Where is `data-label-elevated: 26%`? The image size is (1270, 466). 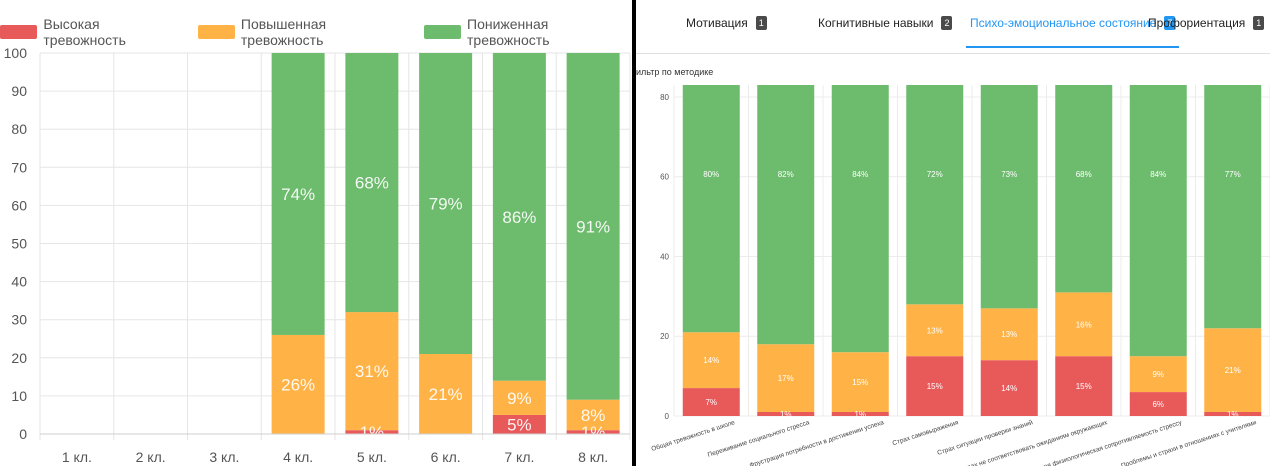 data-label-elevated: 26% is located at coordinates (298, 384).